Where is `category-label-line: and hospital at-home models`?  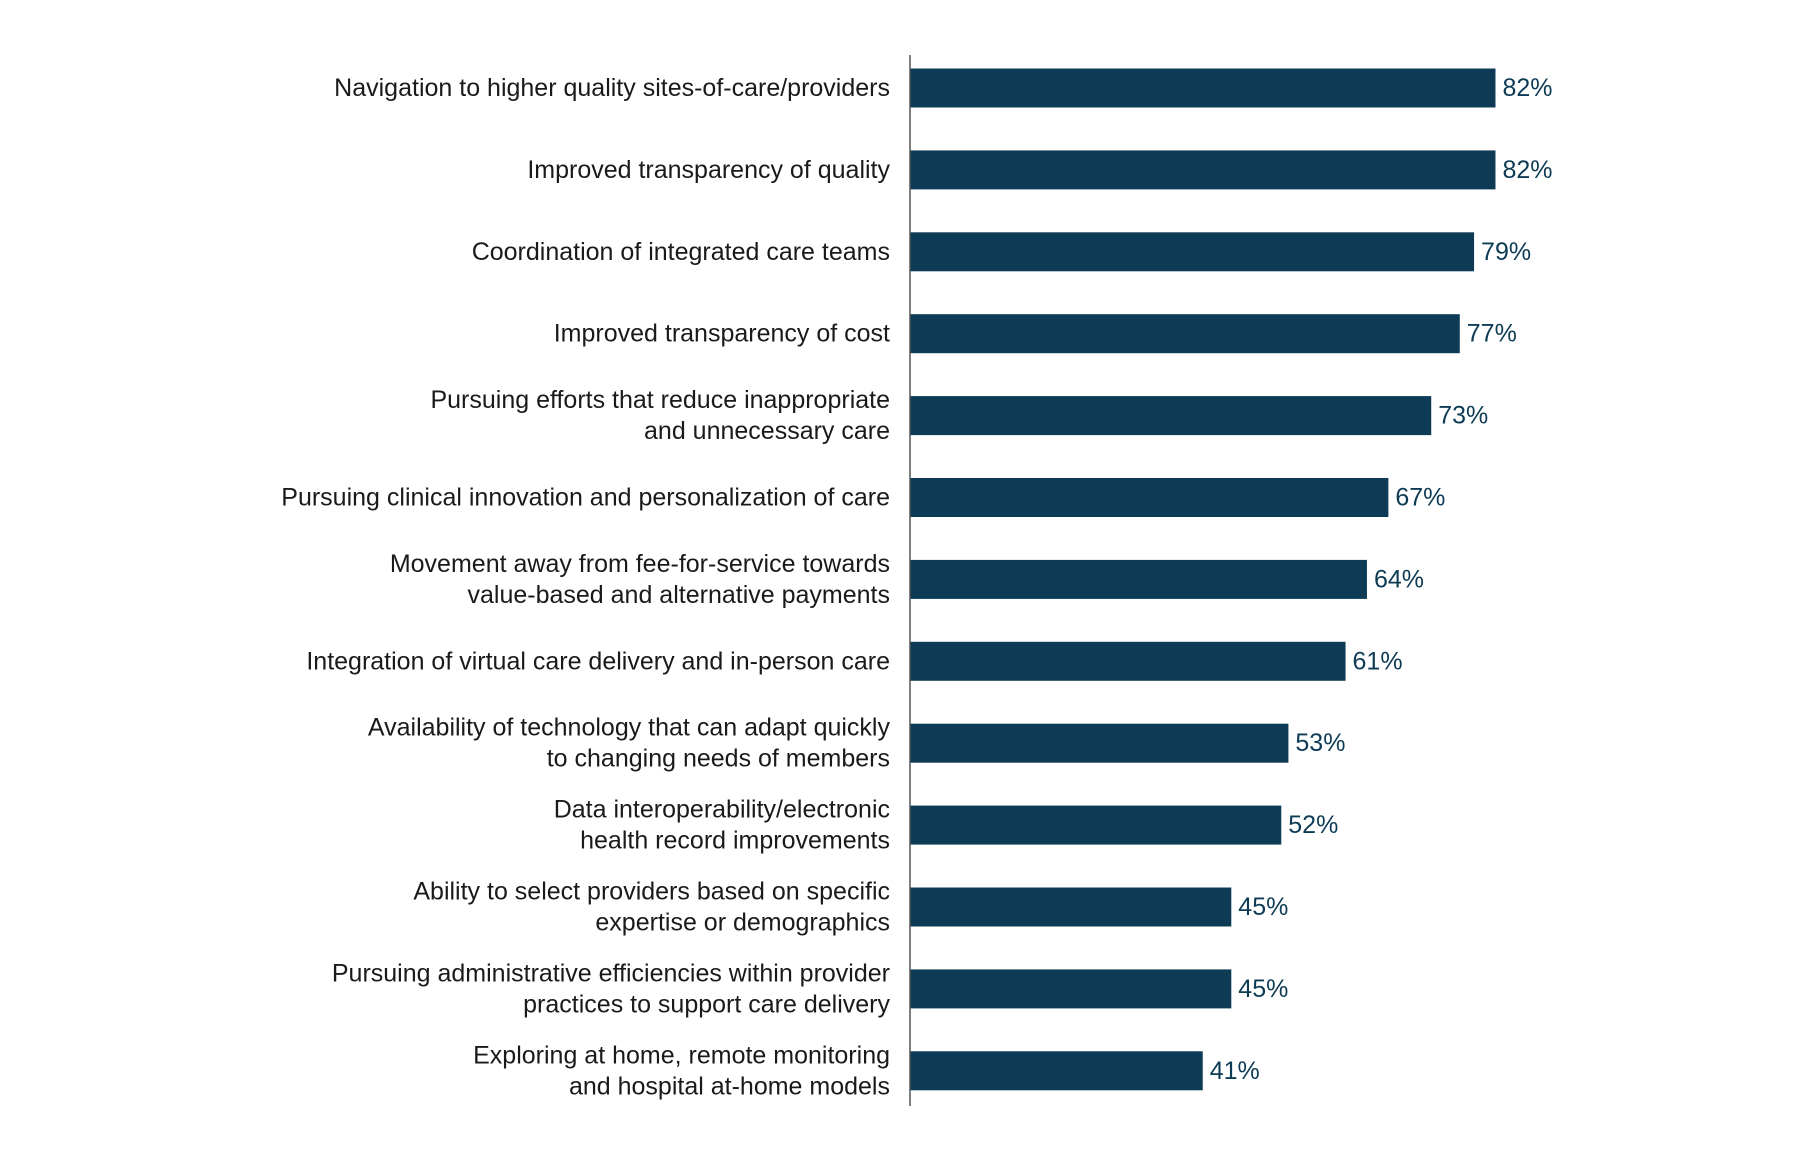
category-label-line: and hospital at-home models is located at coordinates (729, 1086).